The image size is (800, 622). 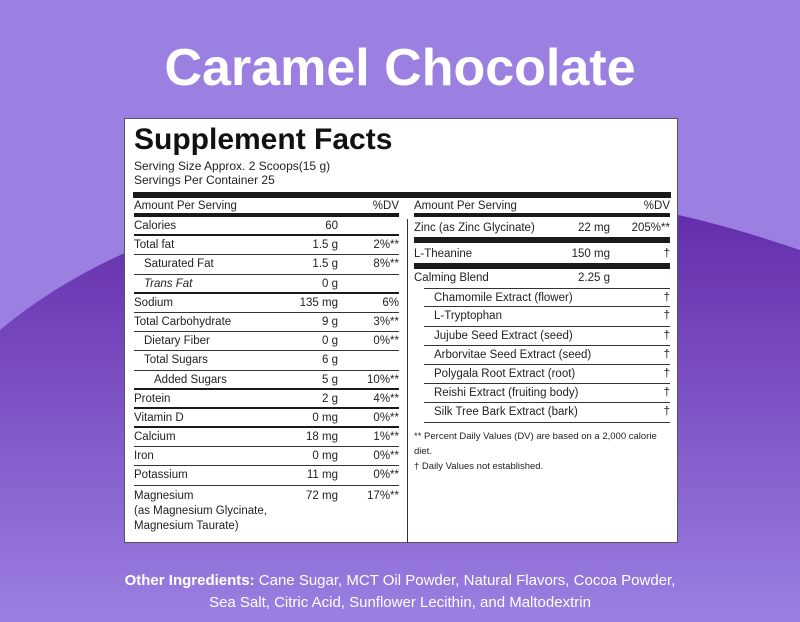 I want to click on nutrient-name: Total fat, so click(x=154, y=245).